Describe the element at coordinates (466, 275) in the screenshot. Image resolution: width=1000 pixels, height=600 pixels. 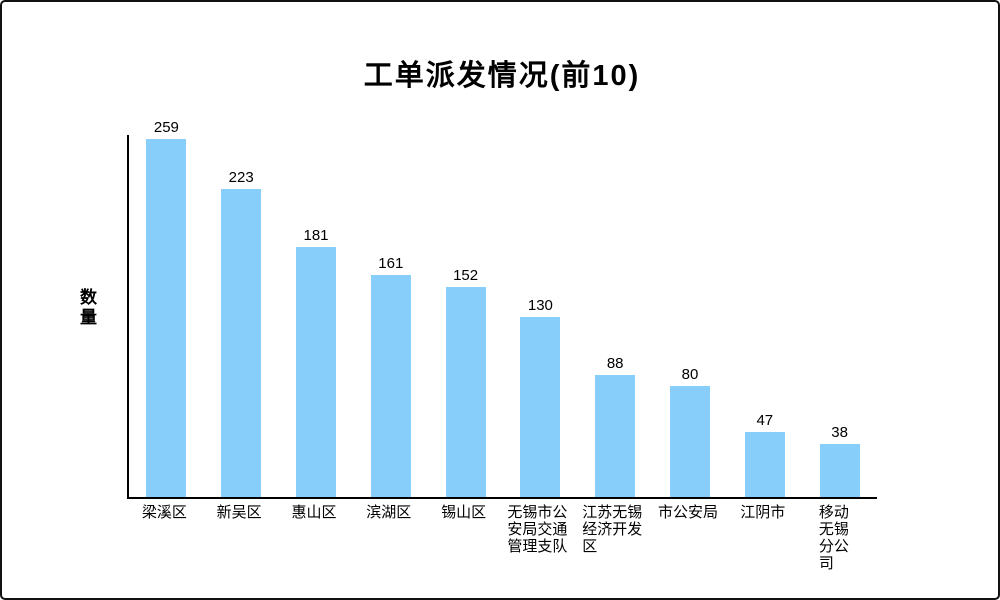
I see `bar-value-label: 152` at that location.